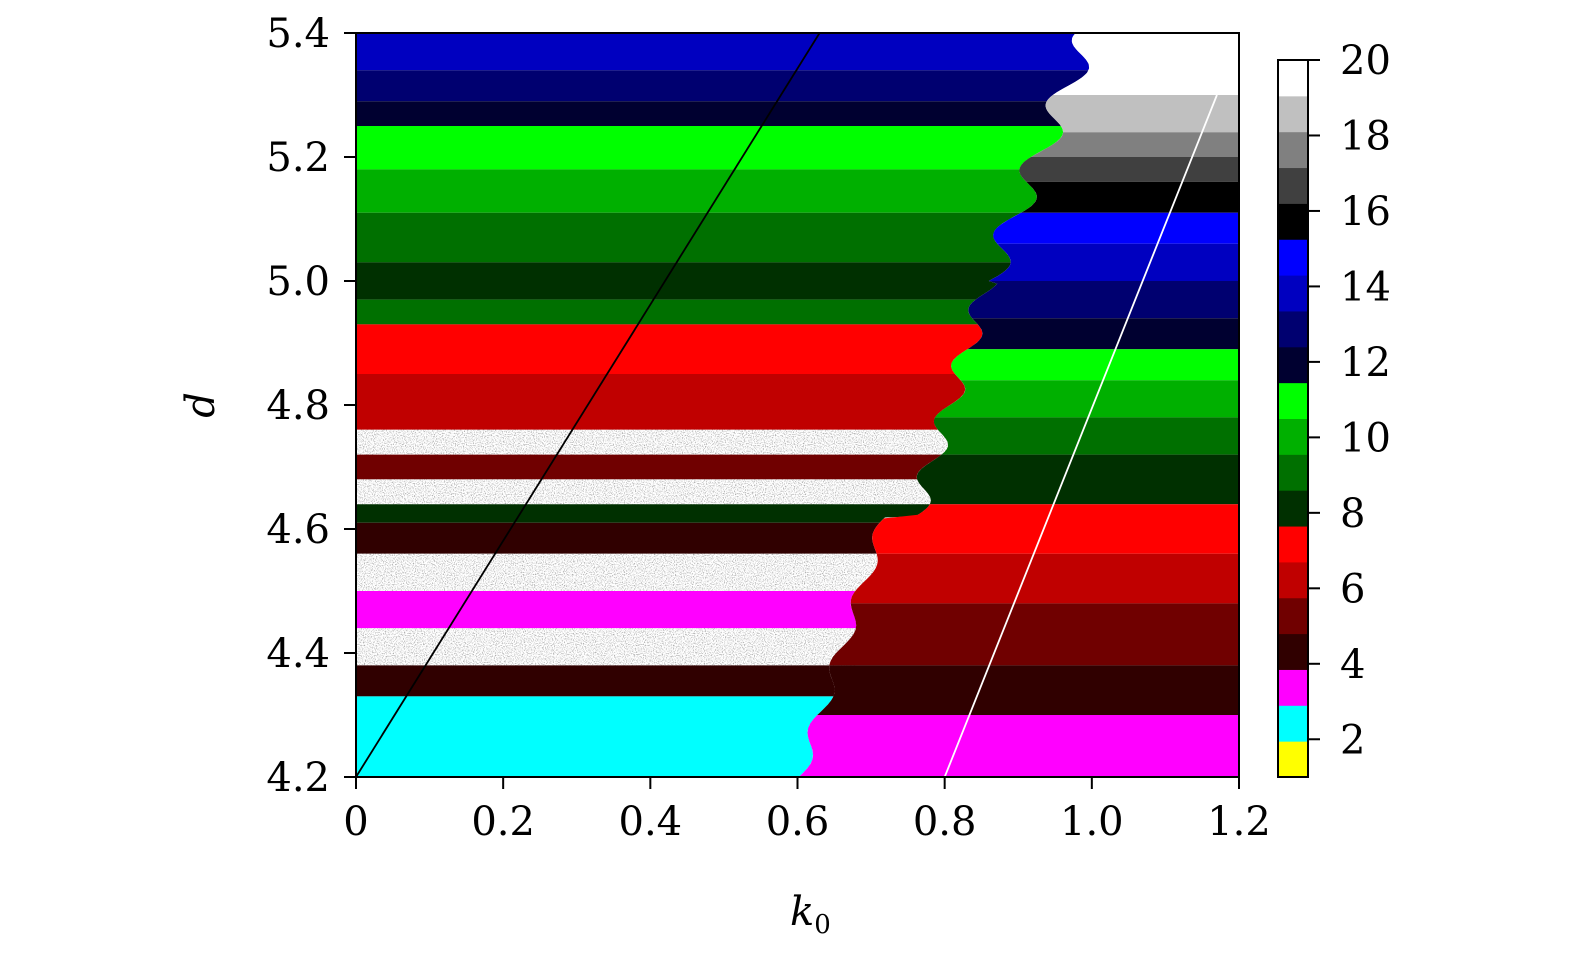 The height and width of the screenshot is (955, 1575). Describe the element at coordinates (1352, 589) in the screenshot. I see `colorbar-tick-label: 6` at that location.